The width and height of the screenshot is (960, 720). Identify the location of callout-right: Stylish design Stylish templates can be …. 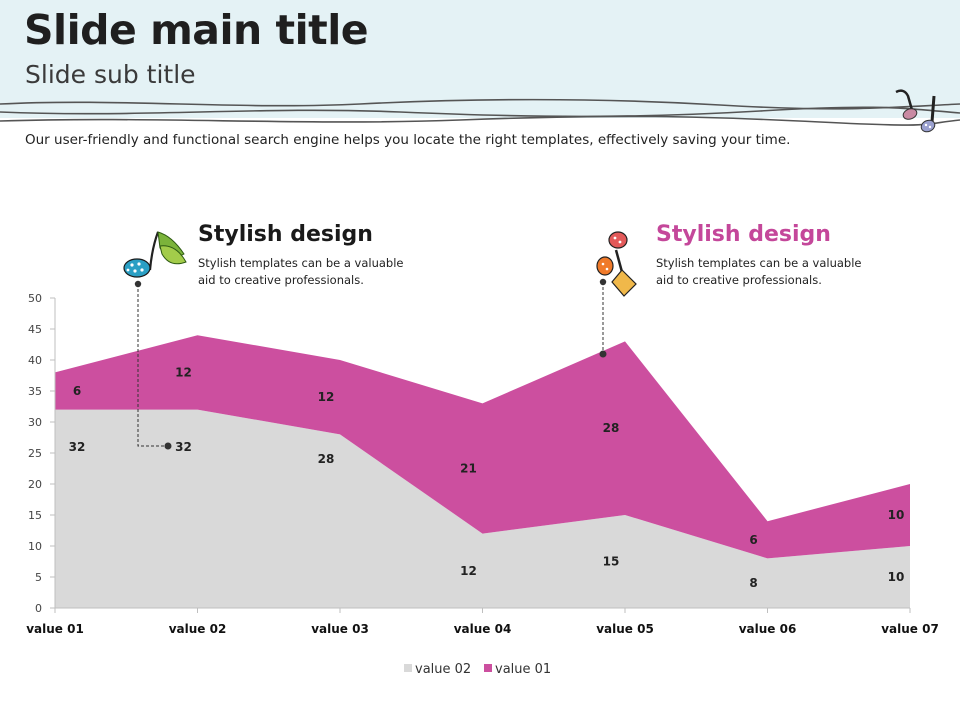
(766, 255).